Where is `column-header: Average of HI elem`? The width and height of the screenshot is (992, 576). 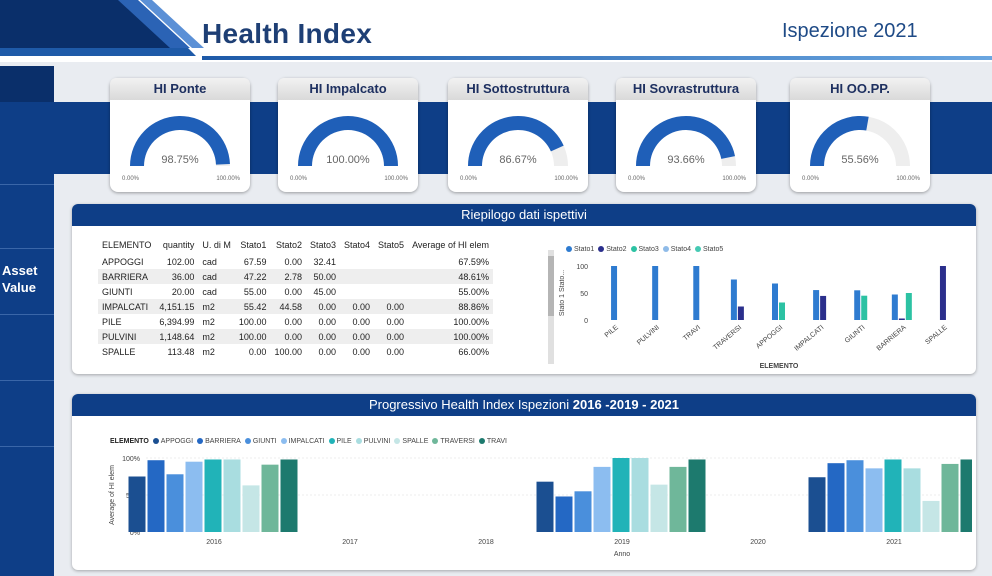
column-header: Average of HI elem is located at coordinates (450, 245).